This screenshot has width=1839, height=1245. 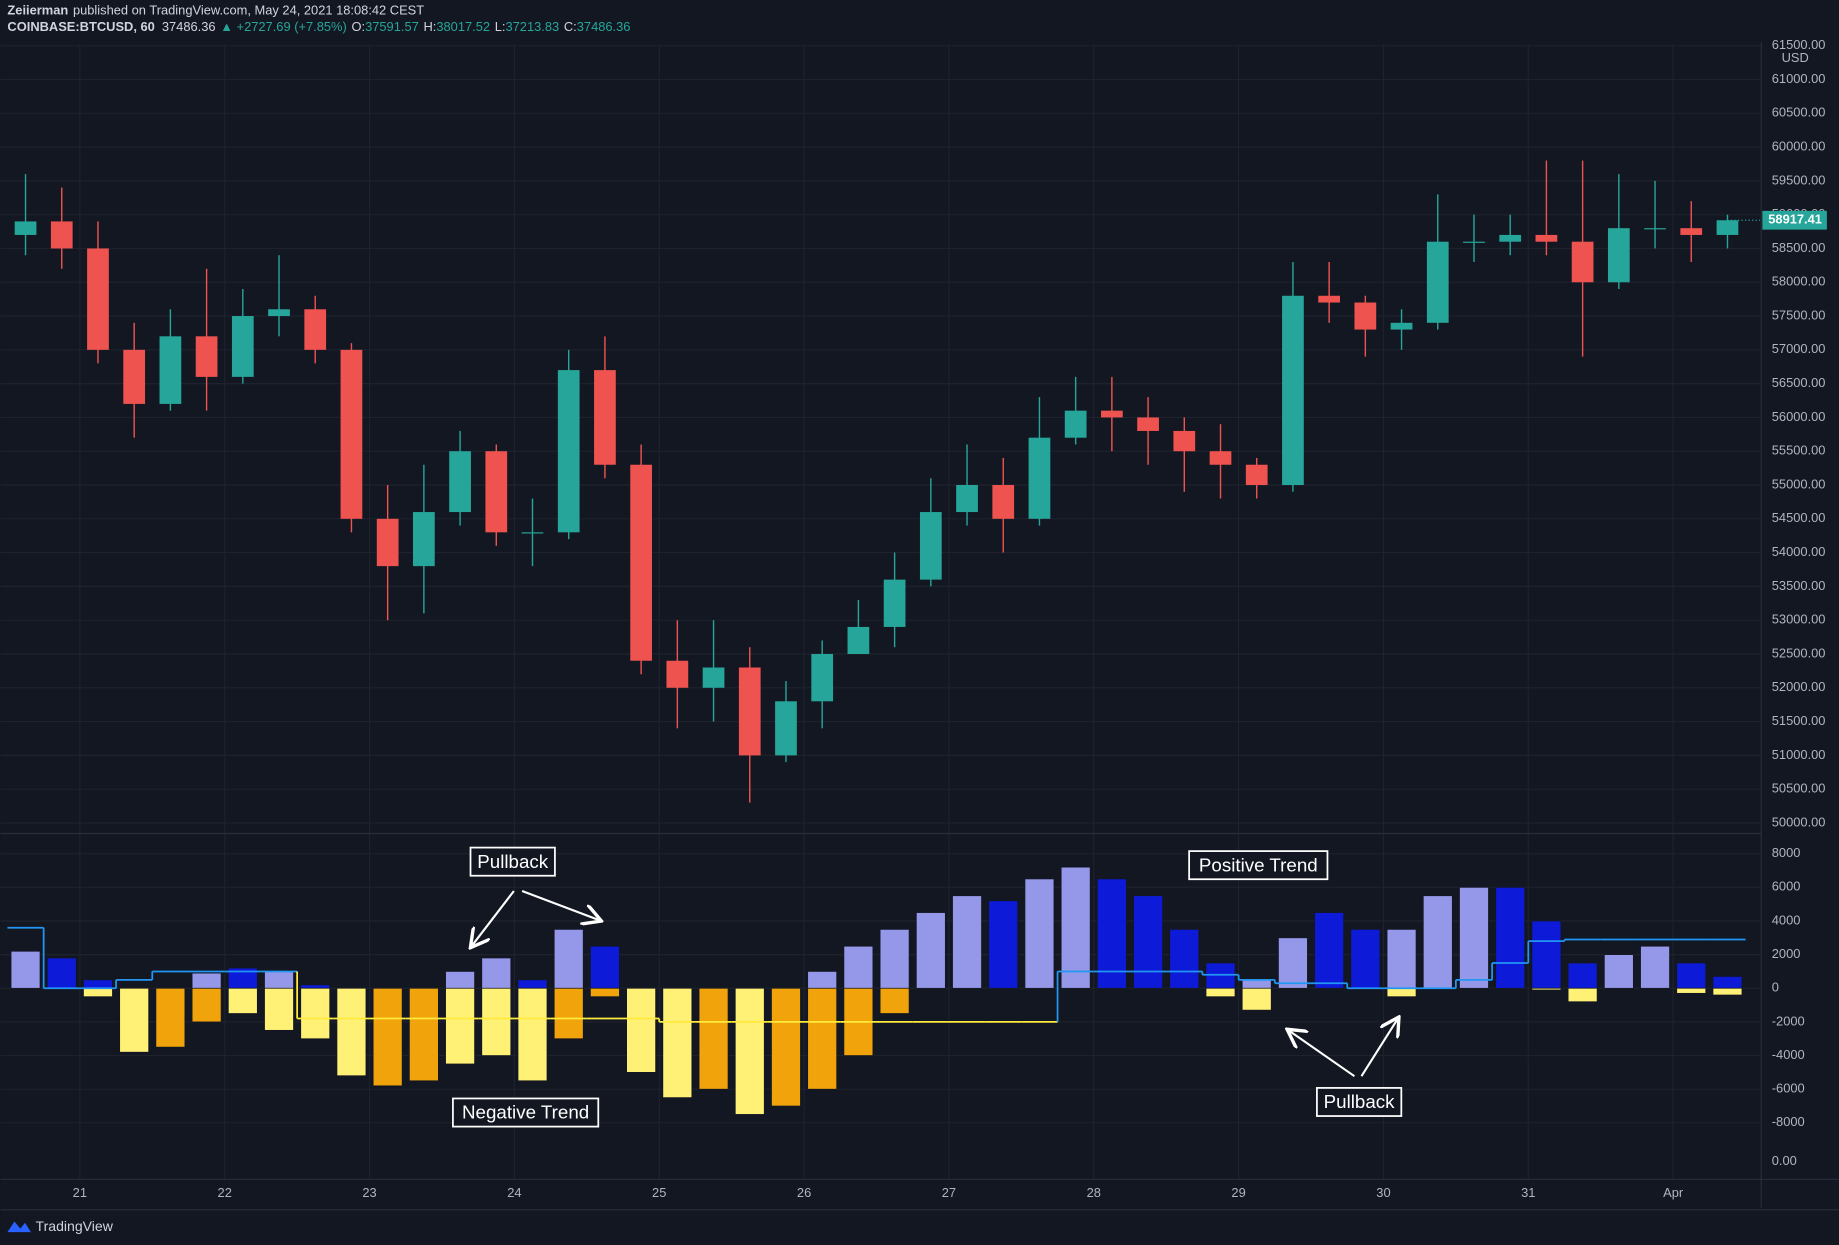 I want to click on x-tick-label: 31, so click(x=1528, y=1192).